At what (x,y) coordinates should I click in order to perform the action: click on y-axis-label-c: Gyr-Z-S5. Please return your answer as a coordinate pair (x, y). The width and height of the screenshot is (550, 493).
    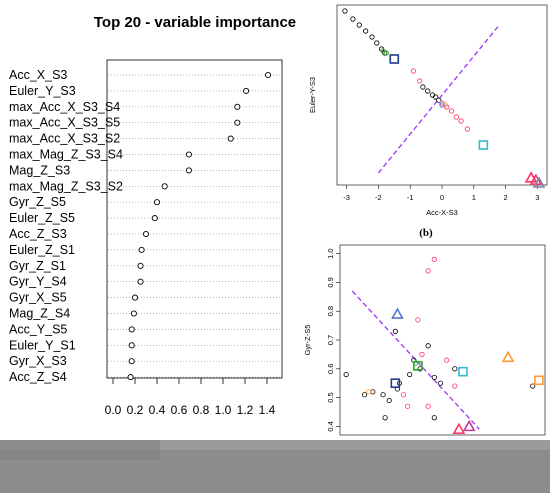
    Looking at the image, I should click on (307, 340).